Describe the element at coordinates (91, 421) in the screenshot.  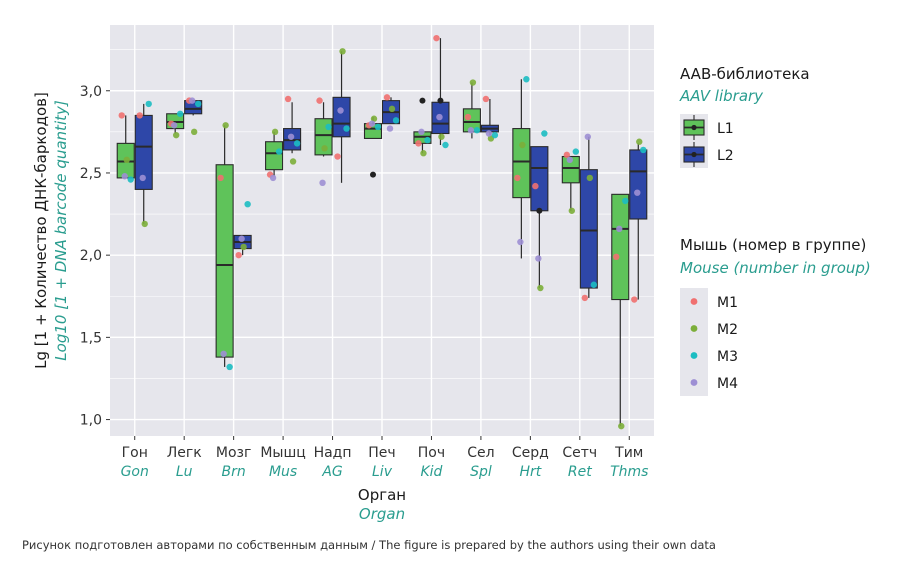
I see `y-tick-label: 1,0` at that location.